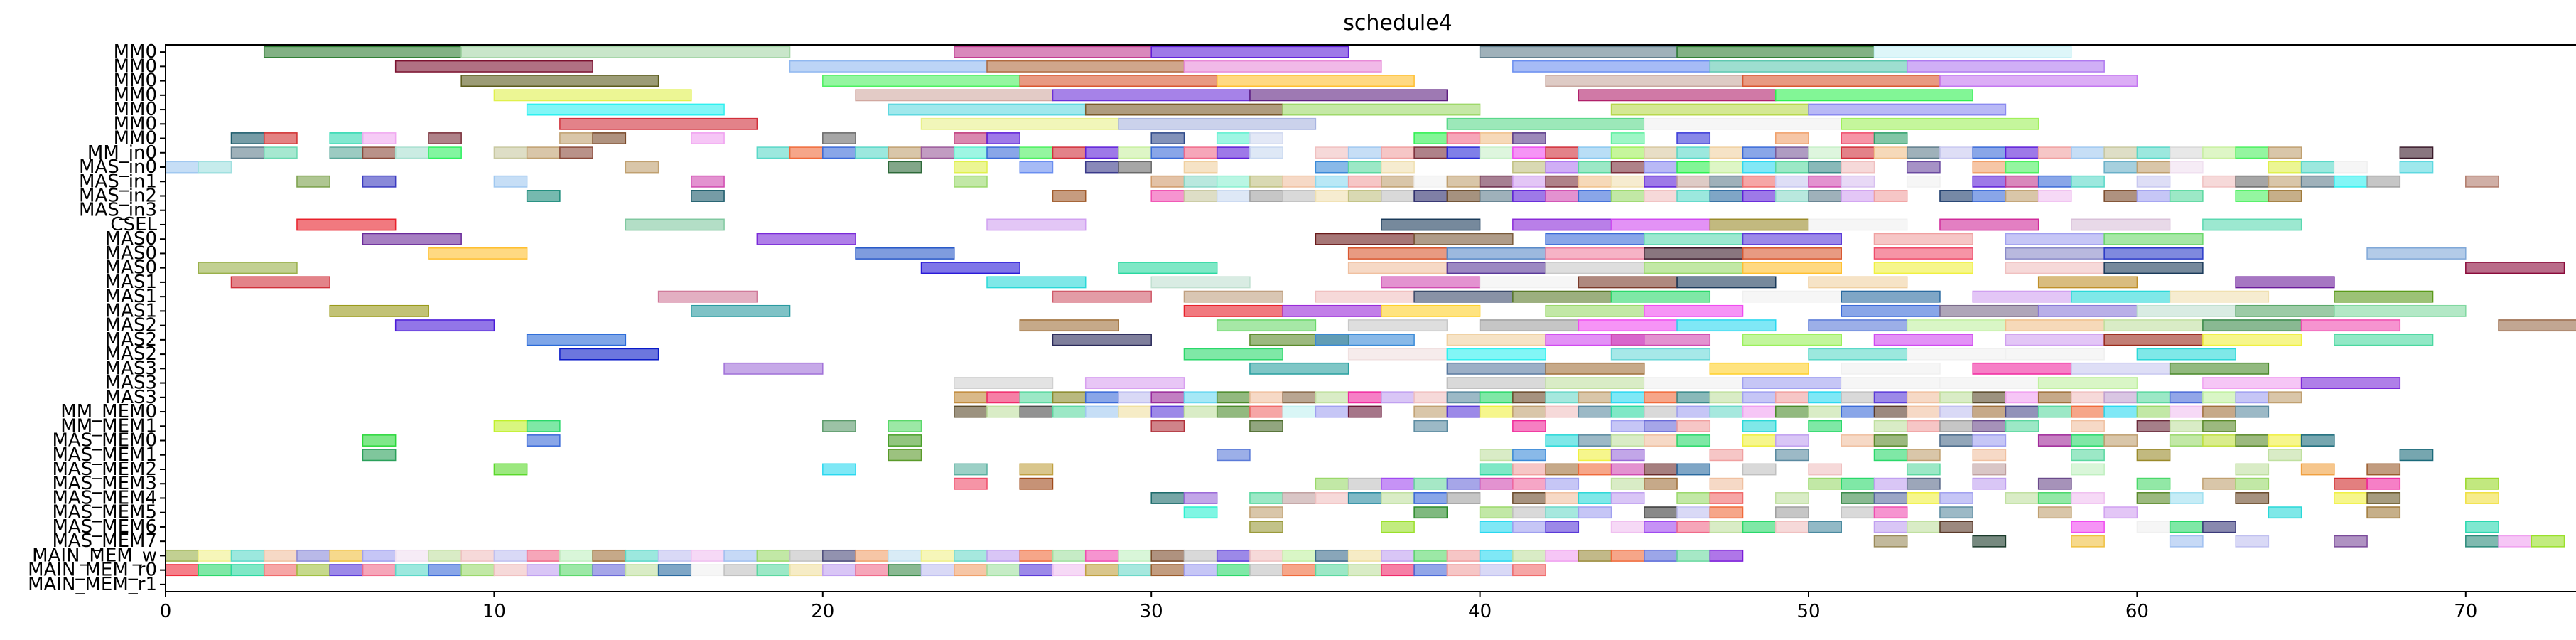 The width and height of the screenshot is (2576, 640). I want to click on y-tick-label: MAS0, so click(131, 239).